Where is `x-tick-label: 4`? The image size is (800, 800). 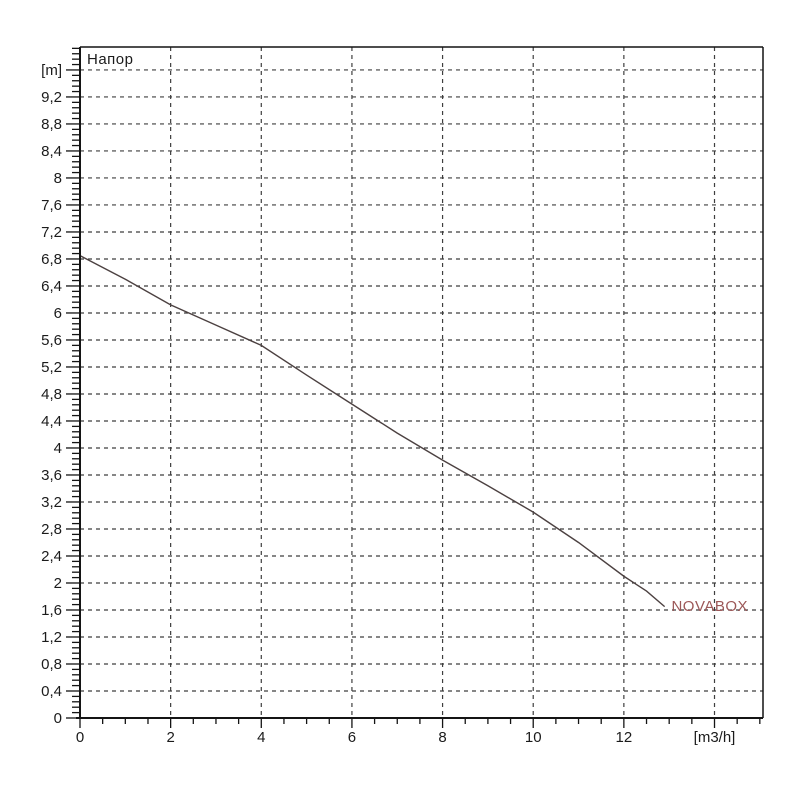
x-tick-label: 4 is located at coordinates (261, 737).